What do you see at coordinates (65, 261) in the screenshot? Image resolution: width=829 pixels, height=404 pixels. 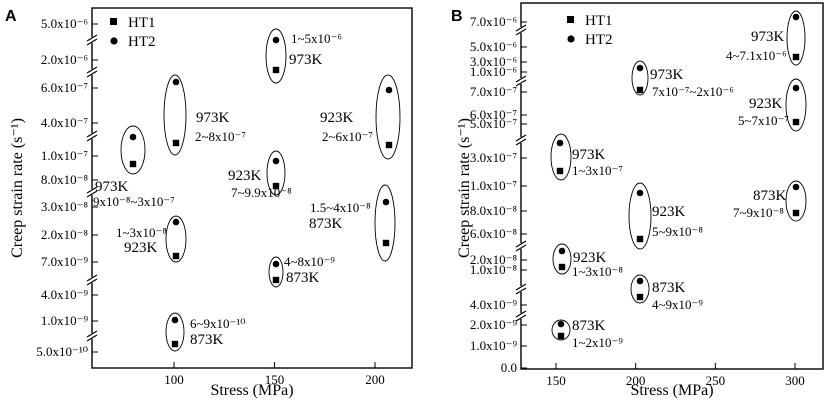 I see `panel-a-y-tick-label-8: 7.0x10⁻⁹` at bounding box center [65, 261].